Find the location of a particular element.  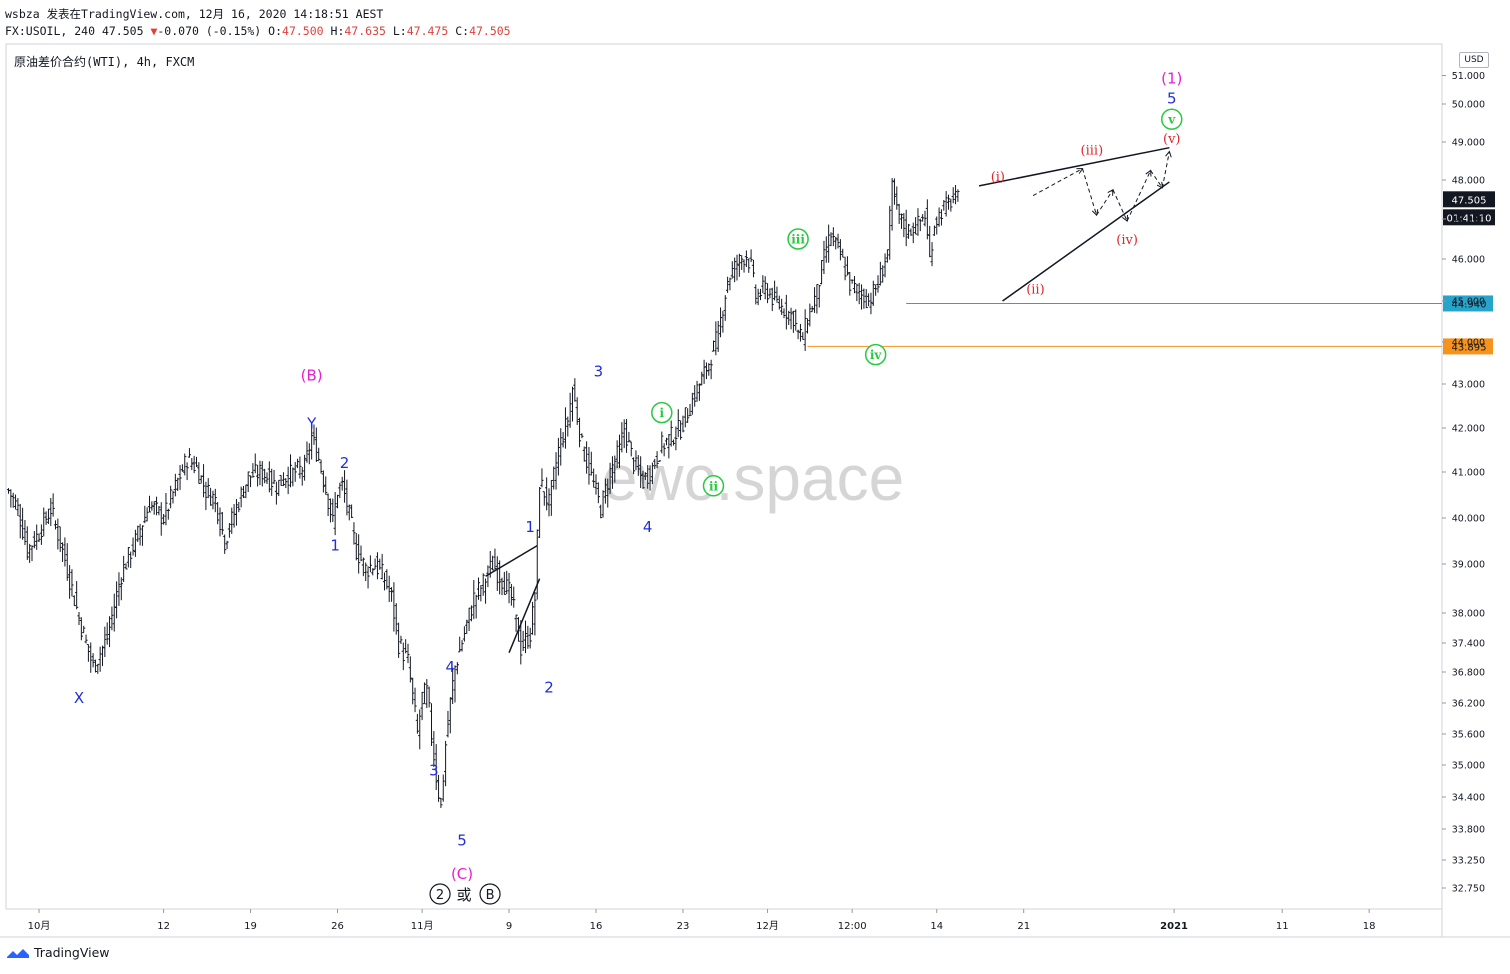

bottom-wave-label: B is located at coordinates (490, 895).